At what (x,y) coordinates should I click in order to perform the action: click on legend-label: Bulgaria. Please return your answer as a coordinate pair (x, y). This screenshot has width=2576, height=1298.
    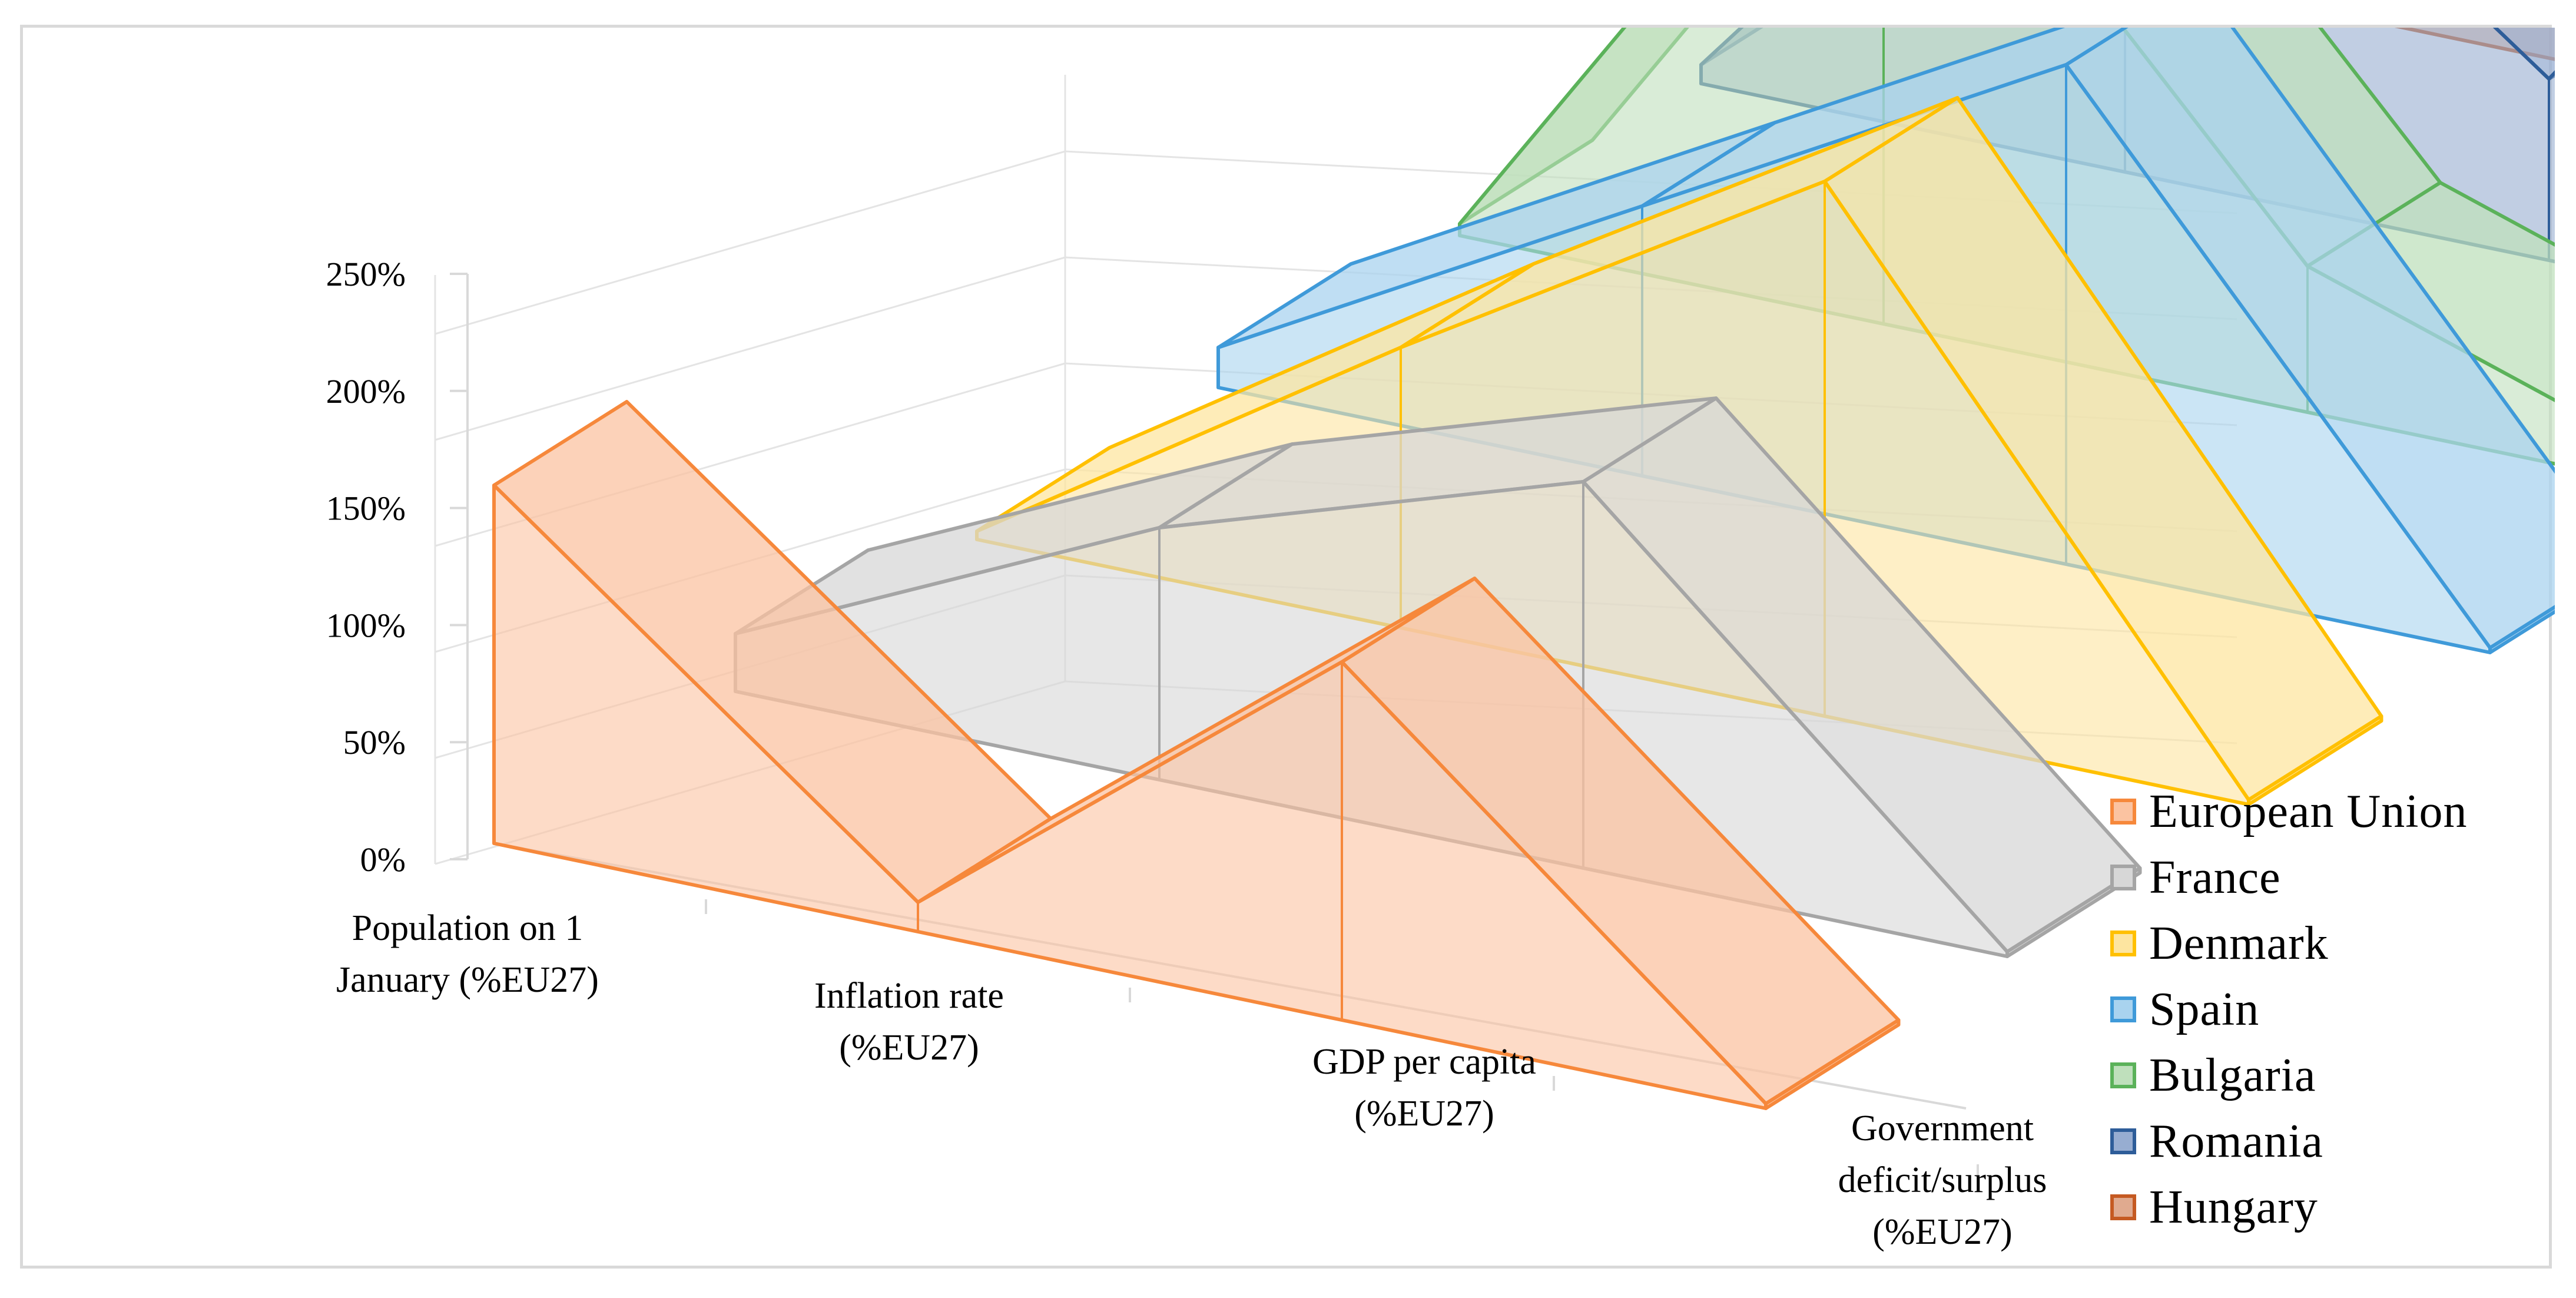
    Looking at the image, I should click on (2232, 1075).